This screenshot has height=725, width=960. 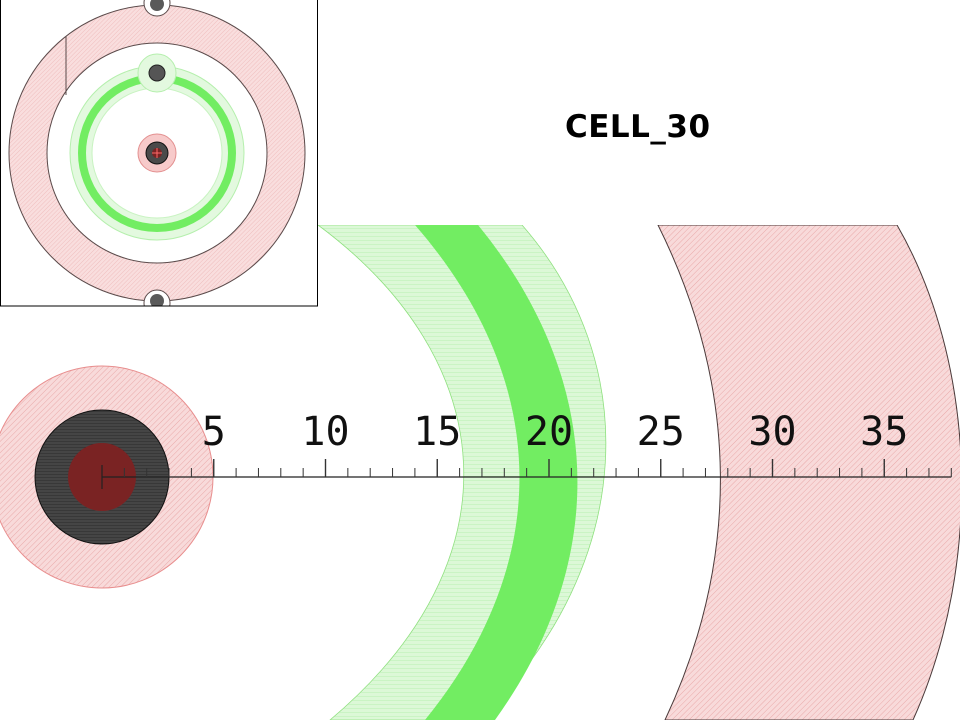 What do you see at coordinates (157, 73) in the screenshot?
I see `inset-aux-pin` at bounding box center [157, 73].